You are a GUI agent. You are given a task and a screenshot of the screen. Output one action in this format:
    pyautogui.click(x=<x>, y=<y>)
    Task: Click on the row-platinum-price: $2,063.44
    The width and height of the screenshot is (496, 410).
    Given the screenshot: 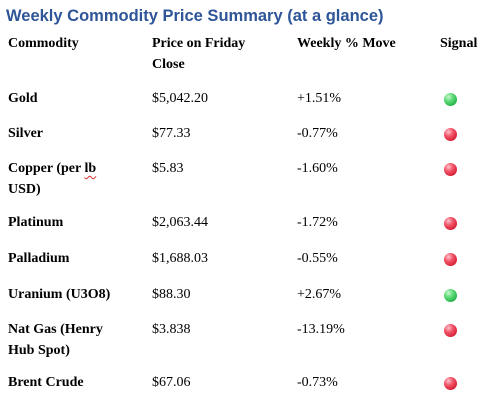 What is the action you would take?
    pyautogui.click(x=180, y=222)
    